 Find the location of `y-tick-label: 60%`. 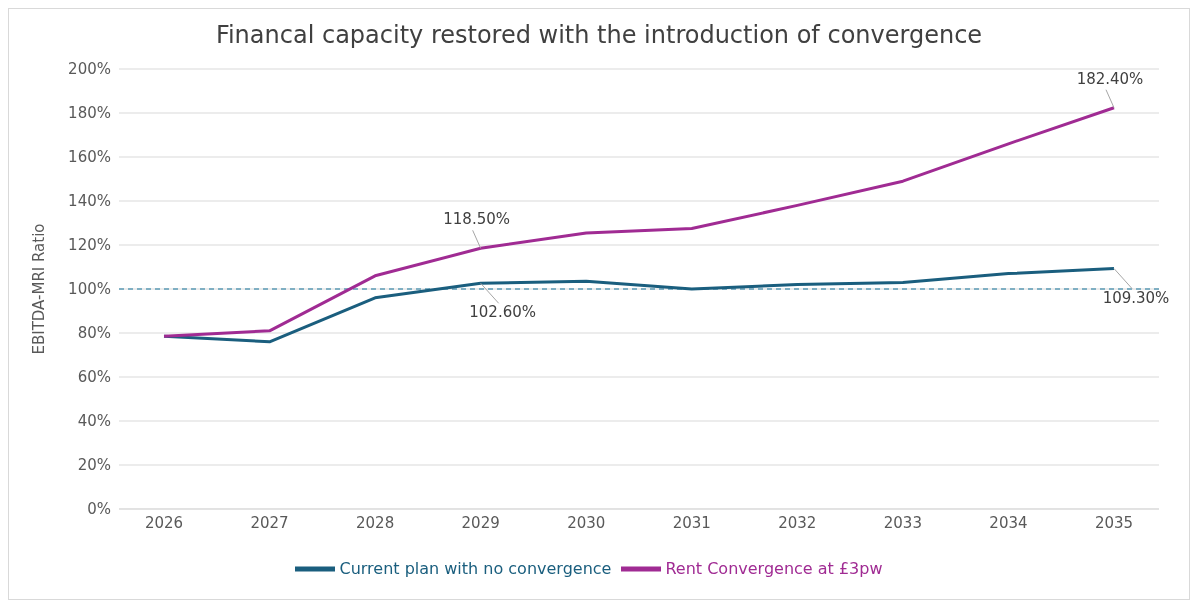

y-tick-label: 60% is located at coordinates (94, 377).